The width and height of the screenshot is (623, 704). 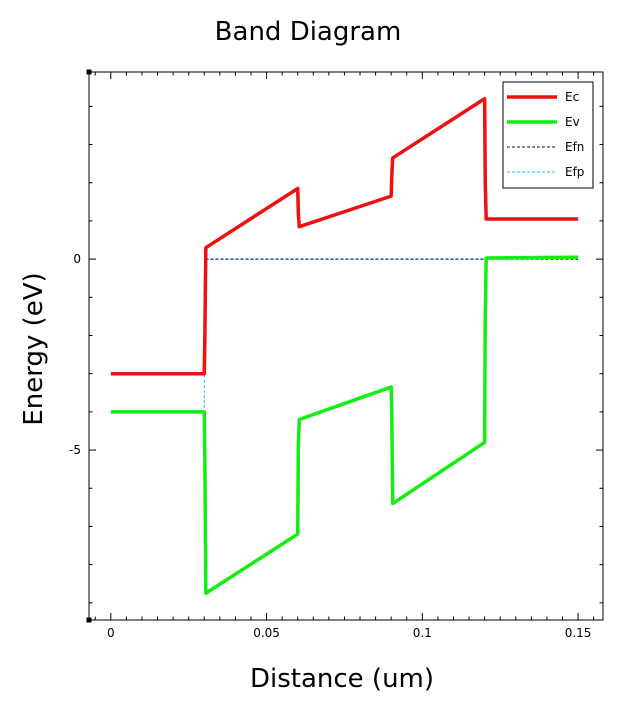 I want to click on series-line-efp, so click(x=391, y=333).